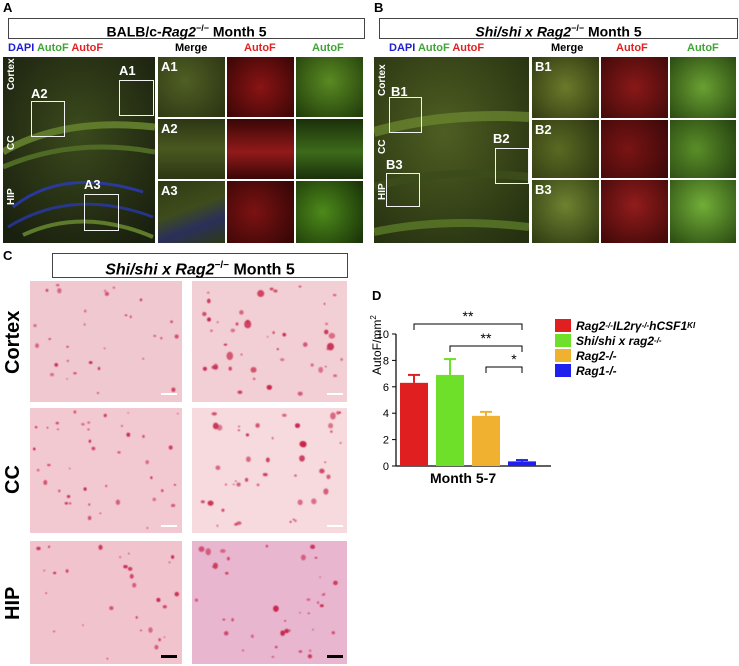 Image resolution: width=739 pixels, height=666 pixels. What do you see at coordinates (625, 355) in the screenshot?
I see `legend-item: Rag2-/-` at bounding box center [625, 355].